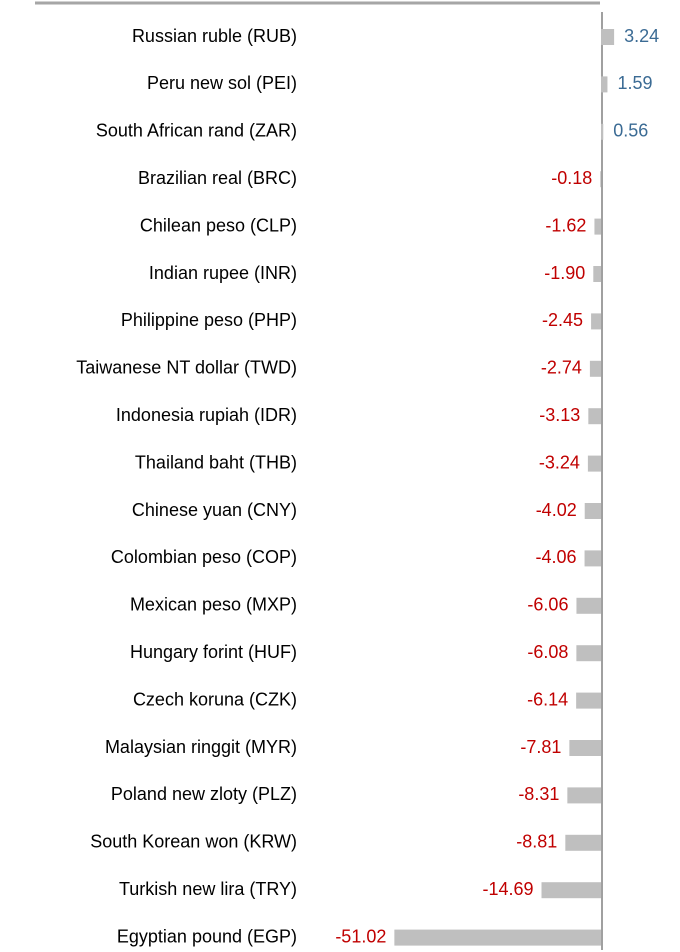 This screenshot has height=952, width=680. Describe the element at coordinates (204, 557) in the screenshot. I see `category-label: Colombian peso (COP)` at that location.